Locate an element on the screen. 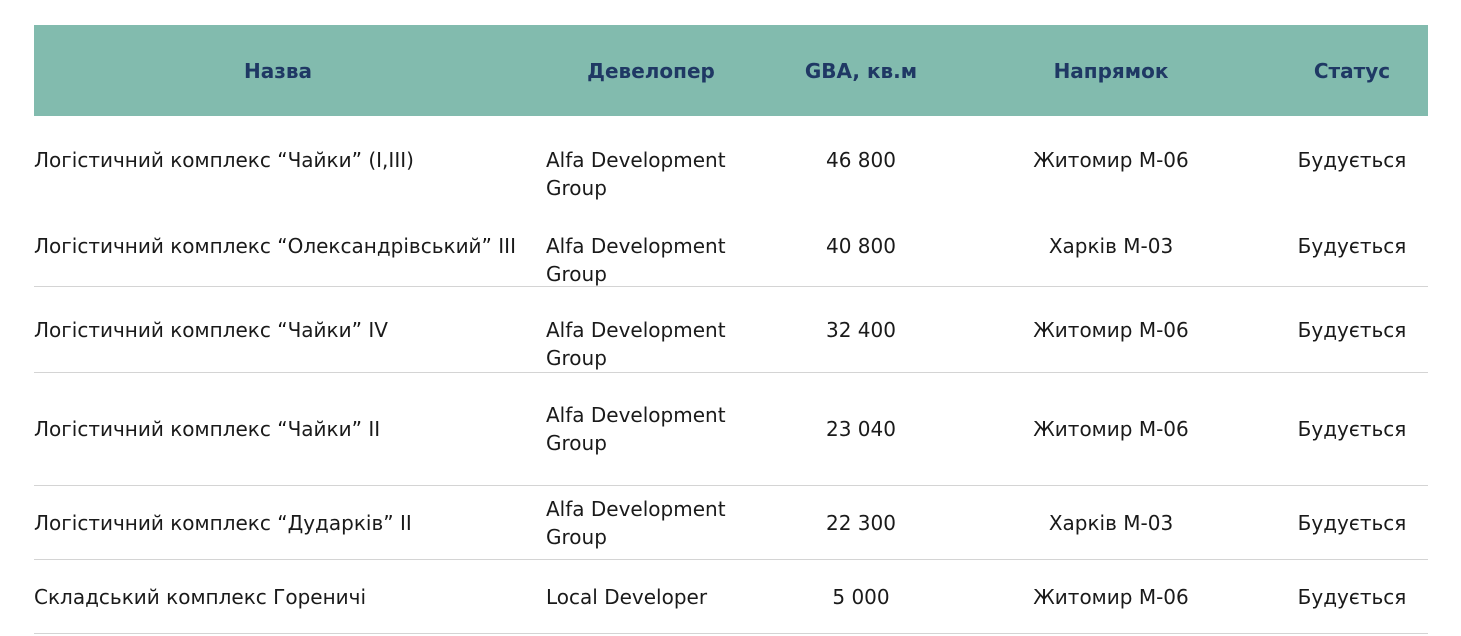 The height and width of the screenshot is (636, 1461). cell-gba: 32 400 is located at coordinates (861, 330).